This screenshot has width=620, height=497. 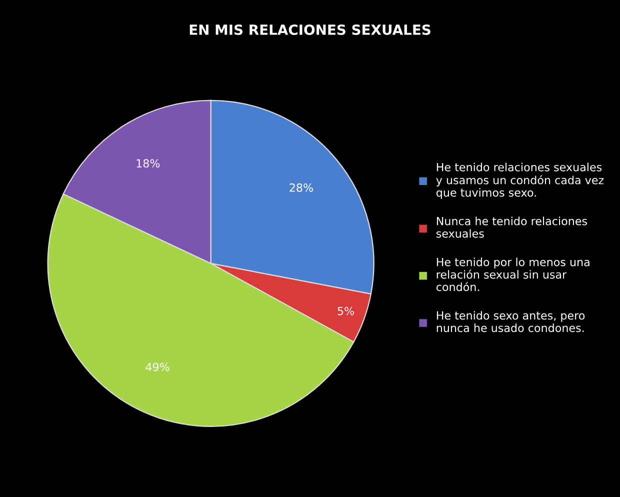 What do you see at coordinates (510, 321) in the screenshot?
I see `legend-label: He tenido sexo antes, pero nunca he usado condones.` at bounding box center [510, 321].